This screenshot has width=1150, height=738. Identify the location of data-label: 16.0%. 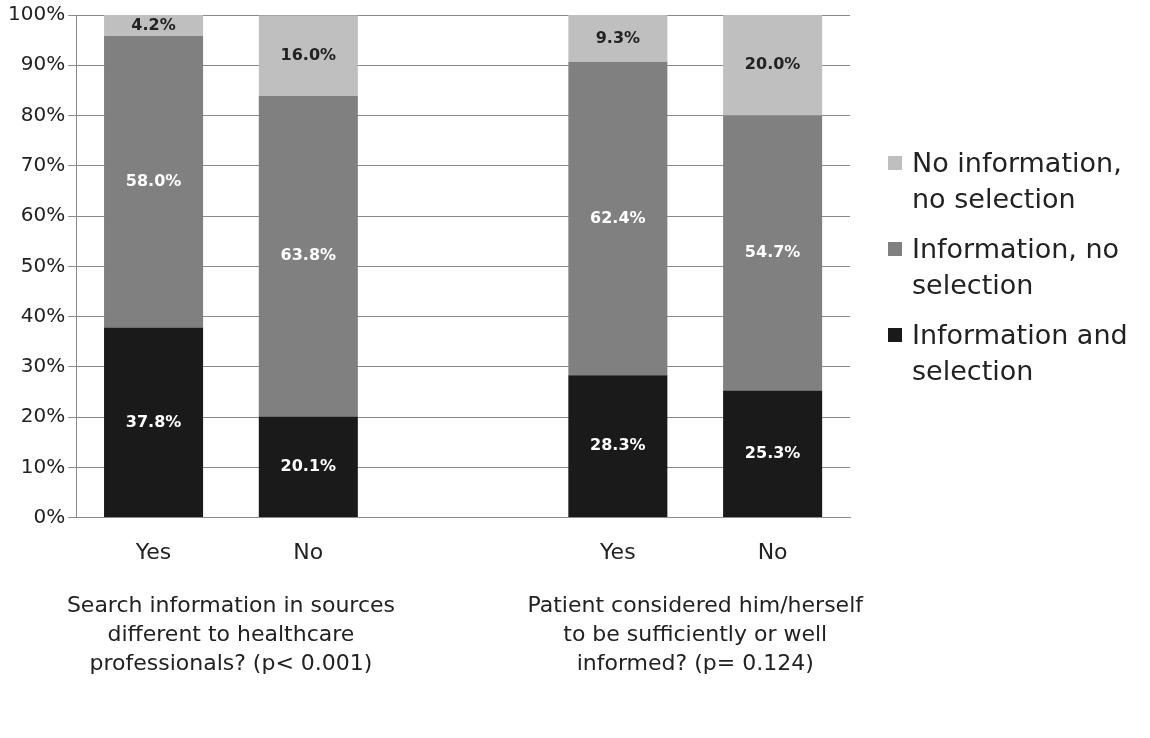
(308, 54).